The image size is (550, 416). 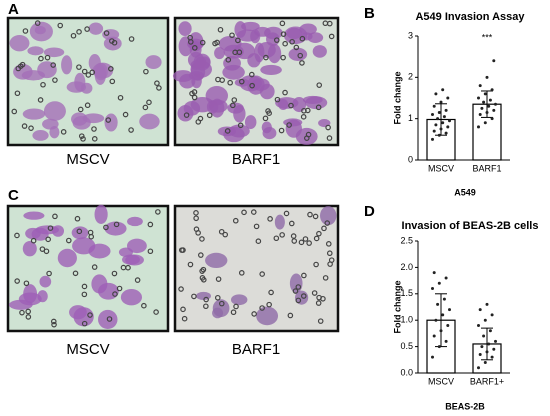 I want to click on x-tick-label: BARF1+, so click(x=487, y=381).